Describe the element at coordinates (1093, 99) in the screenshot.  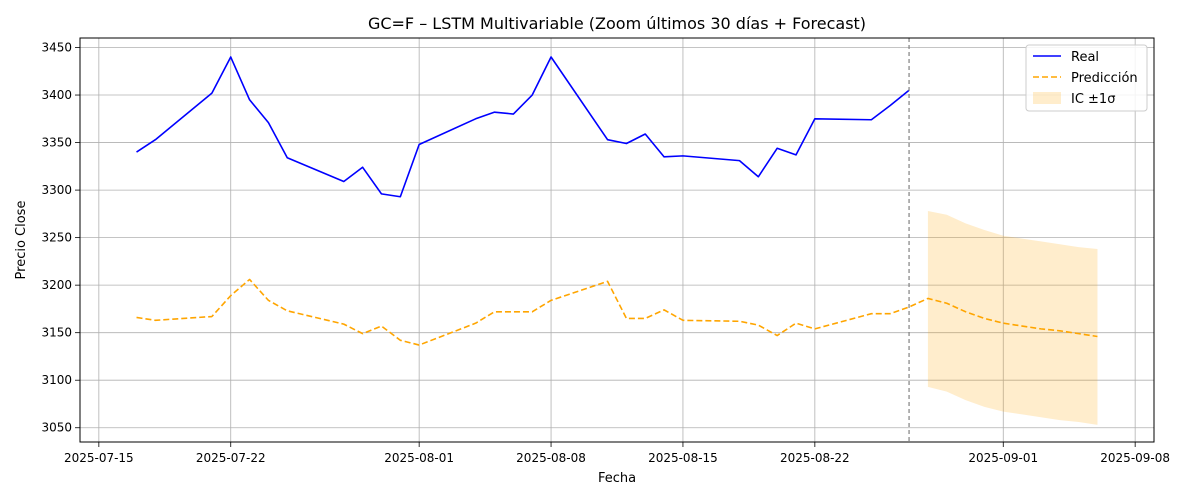
I see `legend-band-label: IC ±1σ` at that location.